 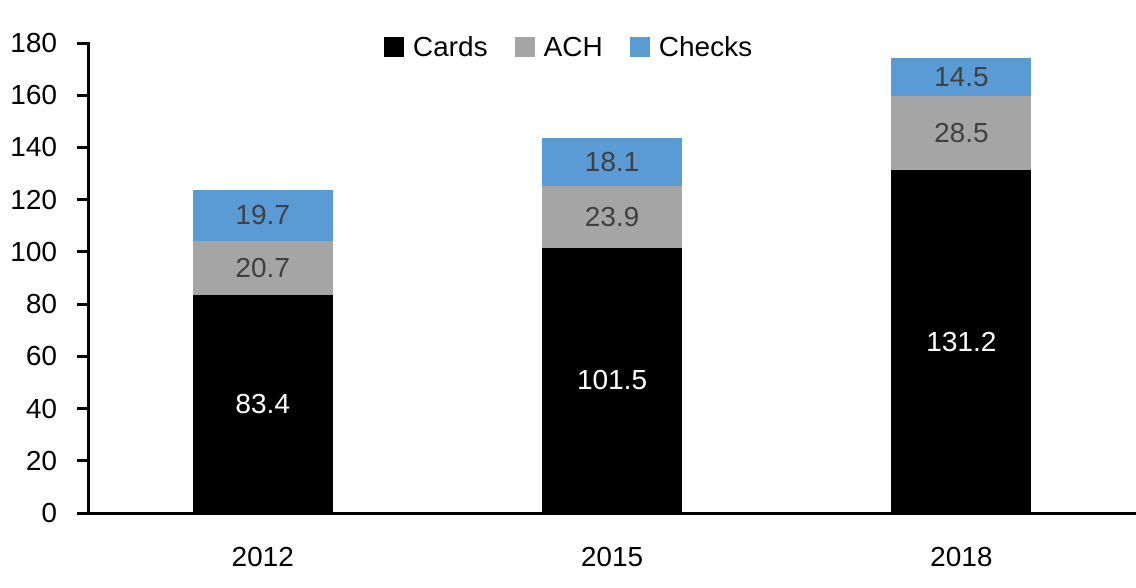 I want to click on bar-segment-label: 83.4, so click(x=262, y=404).